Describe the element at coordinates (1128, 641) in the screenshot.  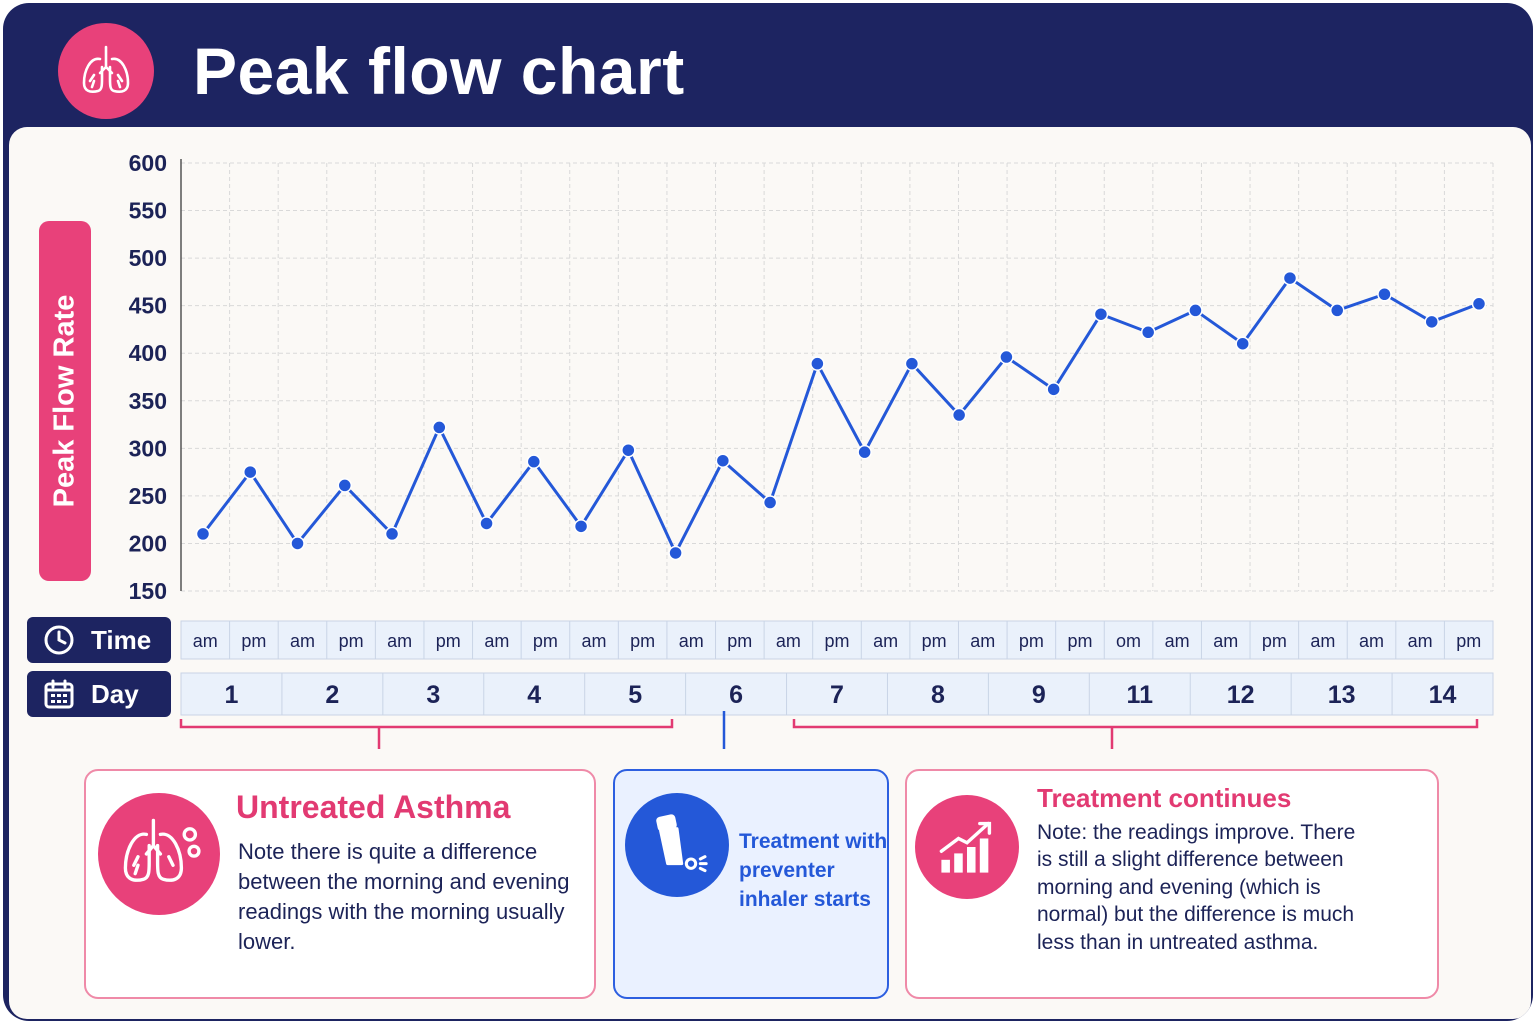
I see `time-label: om` at that location.